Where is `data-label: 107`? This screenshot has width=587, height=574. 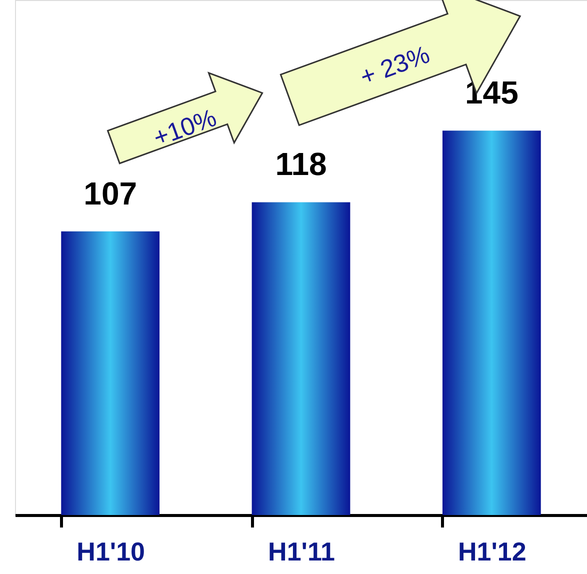 data-label: 107 is located at coordinates (111, 193).